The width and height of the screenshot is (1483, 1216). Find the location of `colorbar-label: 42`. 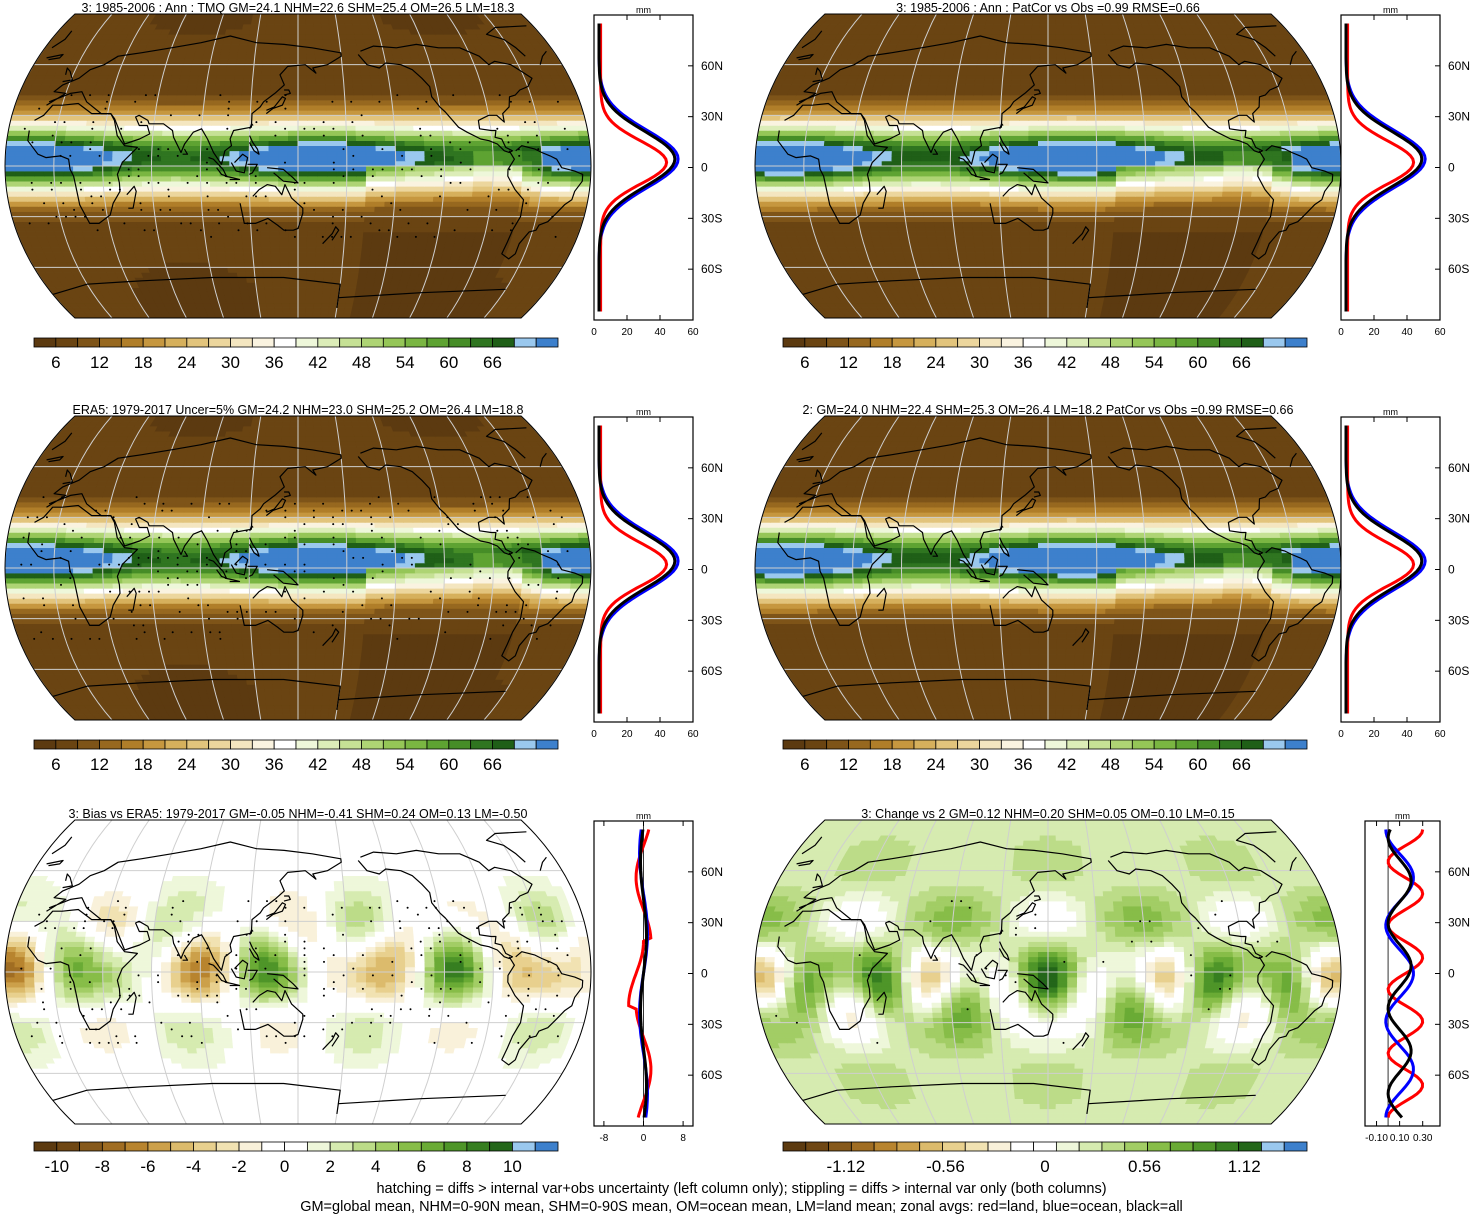

colorbar-label: 42 is located at coordinates (1066, 362).